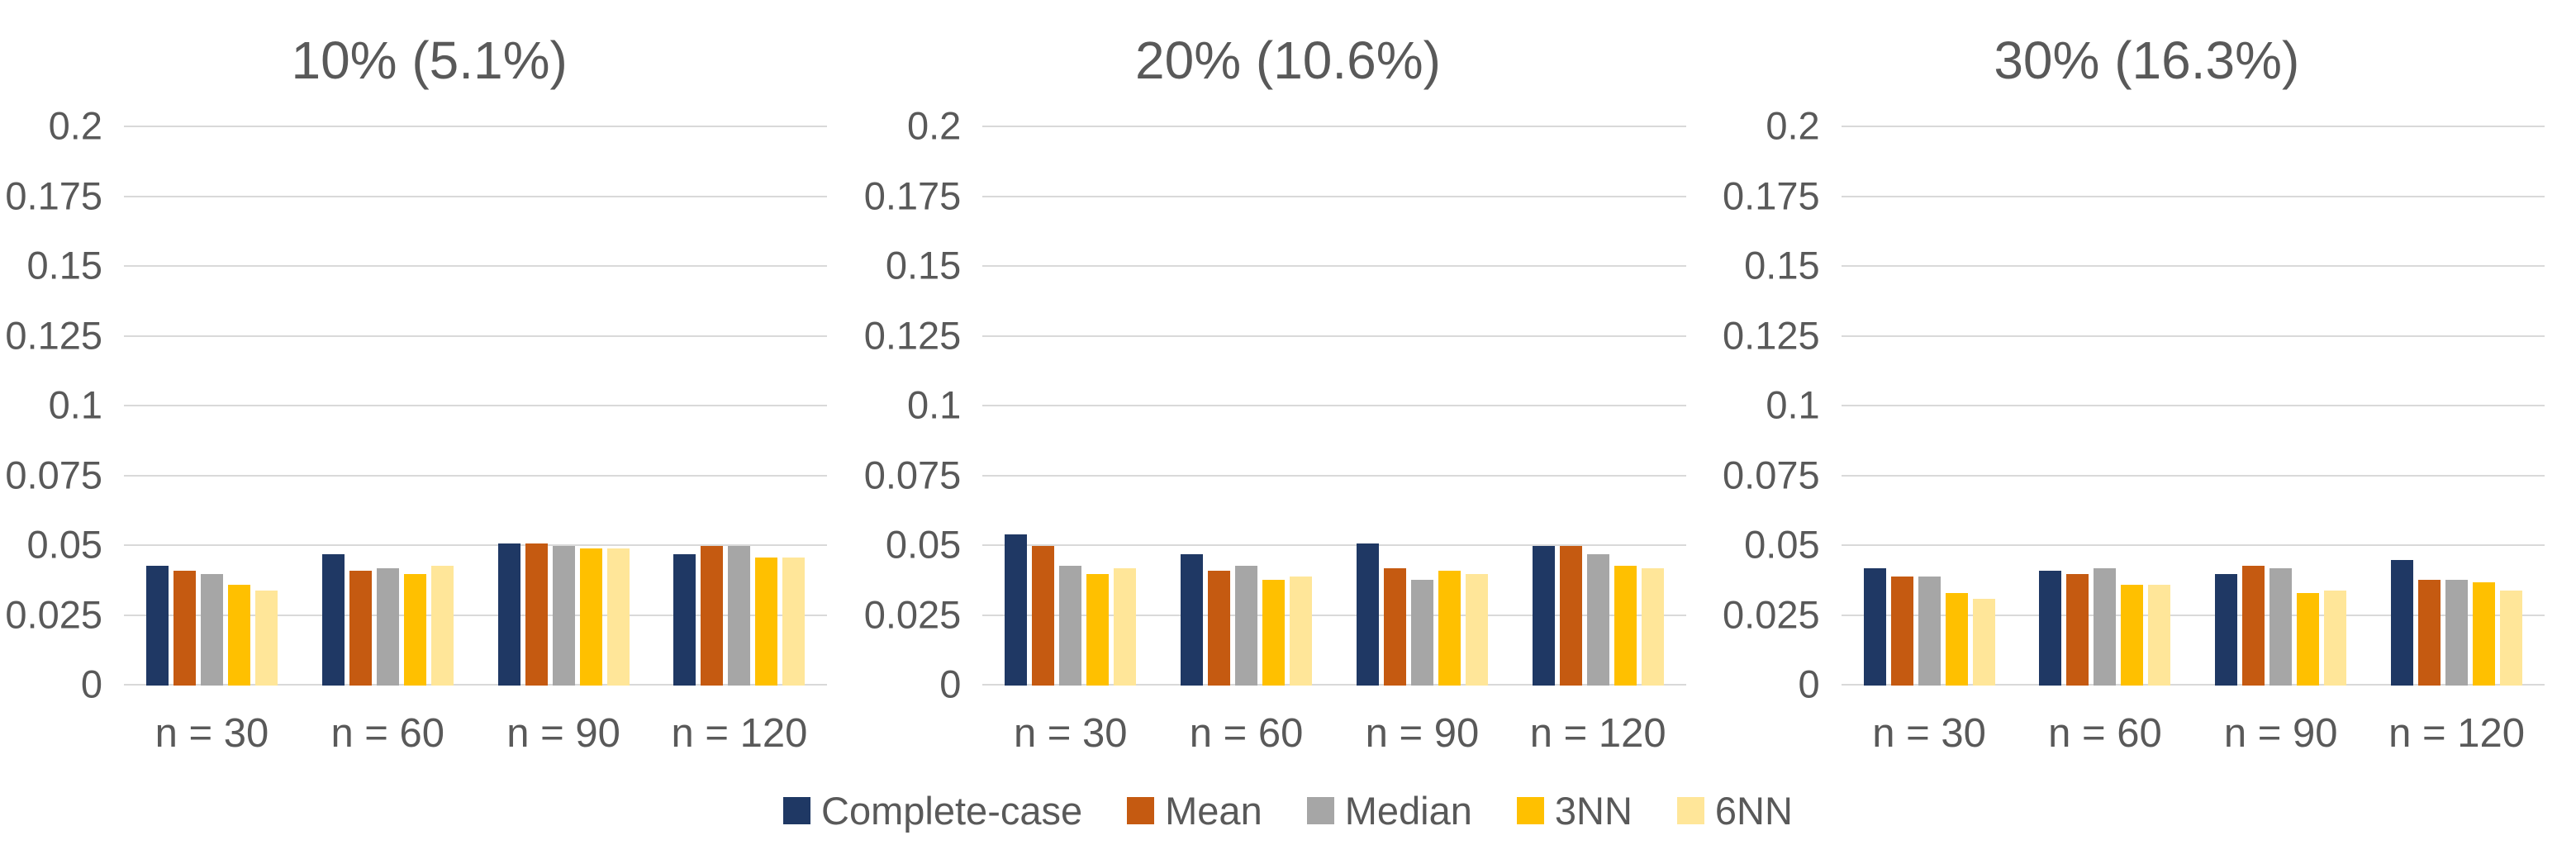 The height and width of the screenshot is (859, 2576). What do you see at coordinates (1070, 733) in the screenshot?
I see `x-category-label: n = 30` at bounding box center [1070, 733].